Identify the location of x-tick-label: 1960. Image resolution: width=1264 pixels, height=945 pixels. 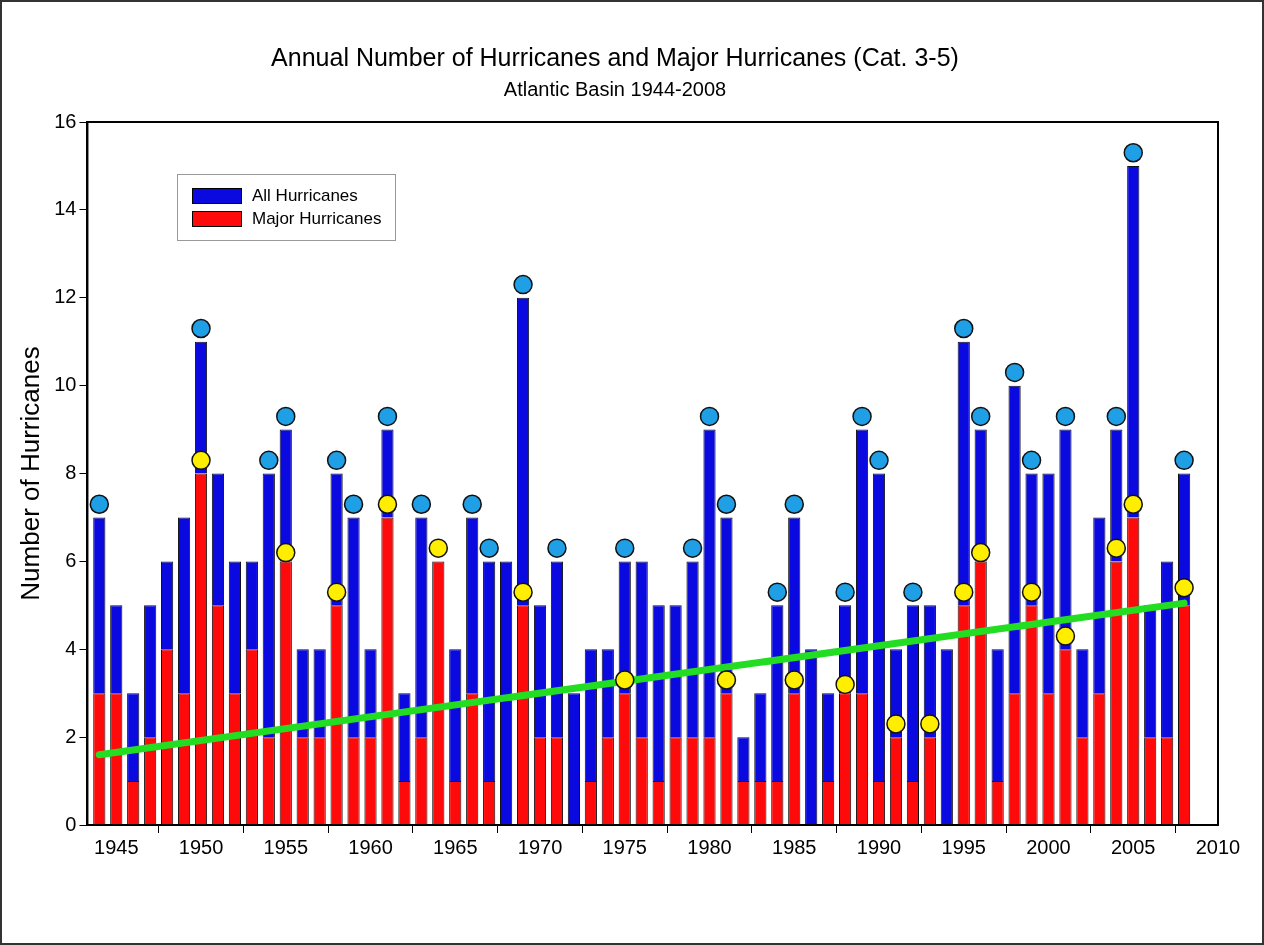
(370, 846).